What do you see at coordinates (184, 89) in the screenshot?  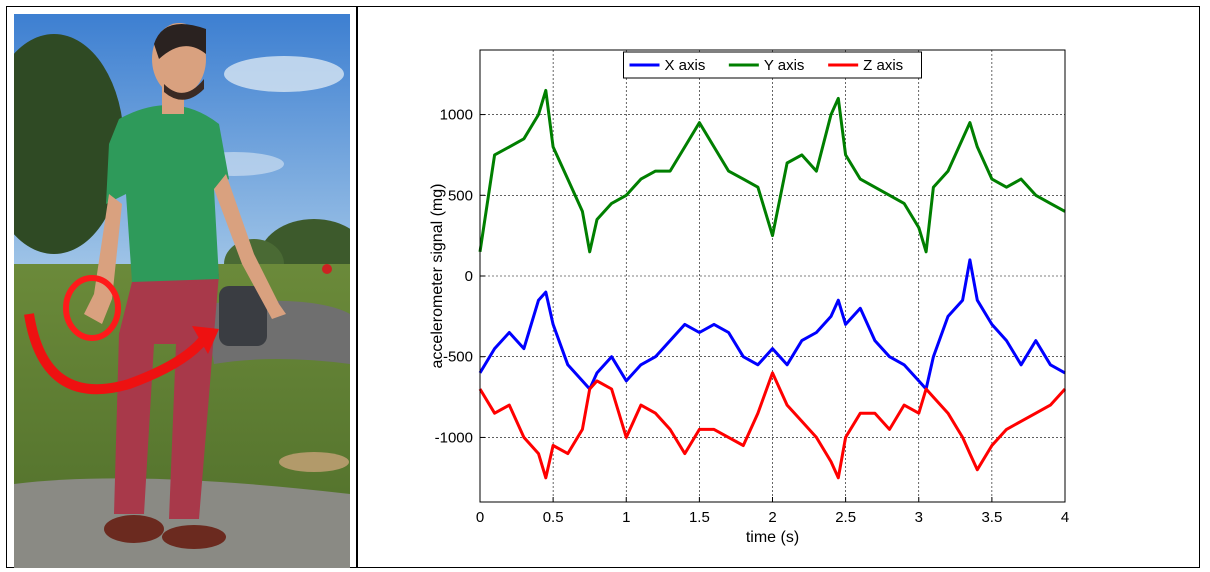 I see `beard` at bounding box center [184, 89].